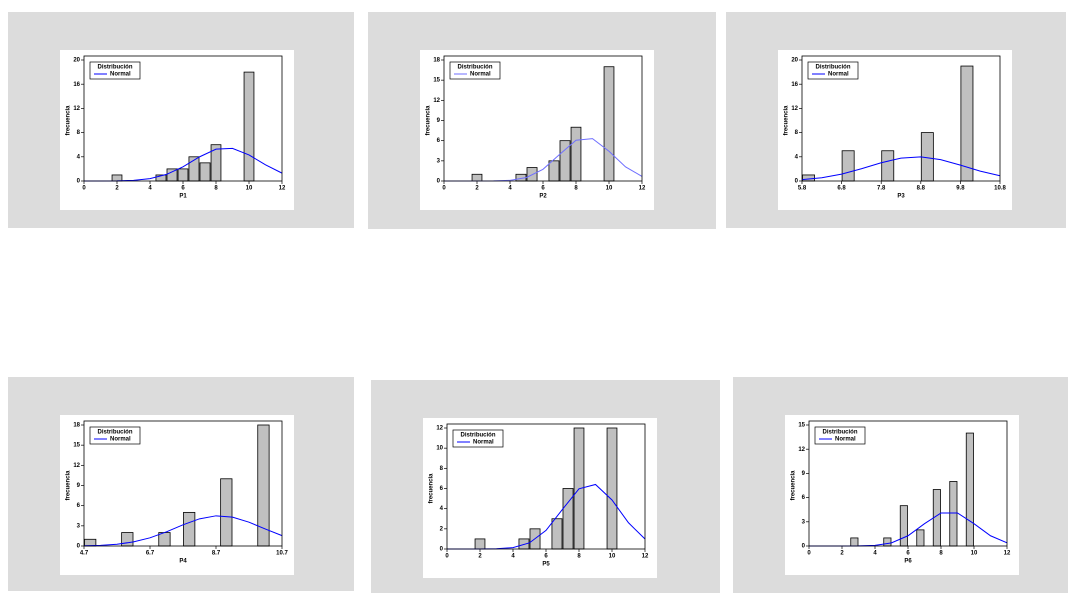 The image size is (1074, 596). Describe the element at coordinates (797, 133) in the screenshot. I see `y-tick-label: 8` at that location.